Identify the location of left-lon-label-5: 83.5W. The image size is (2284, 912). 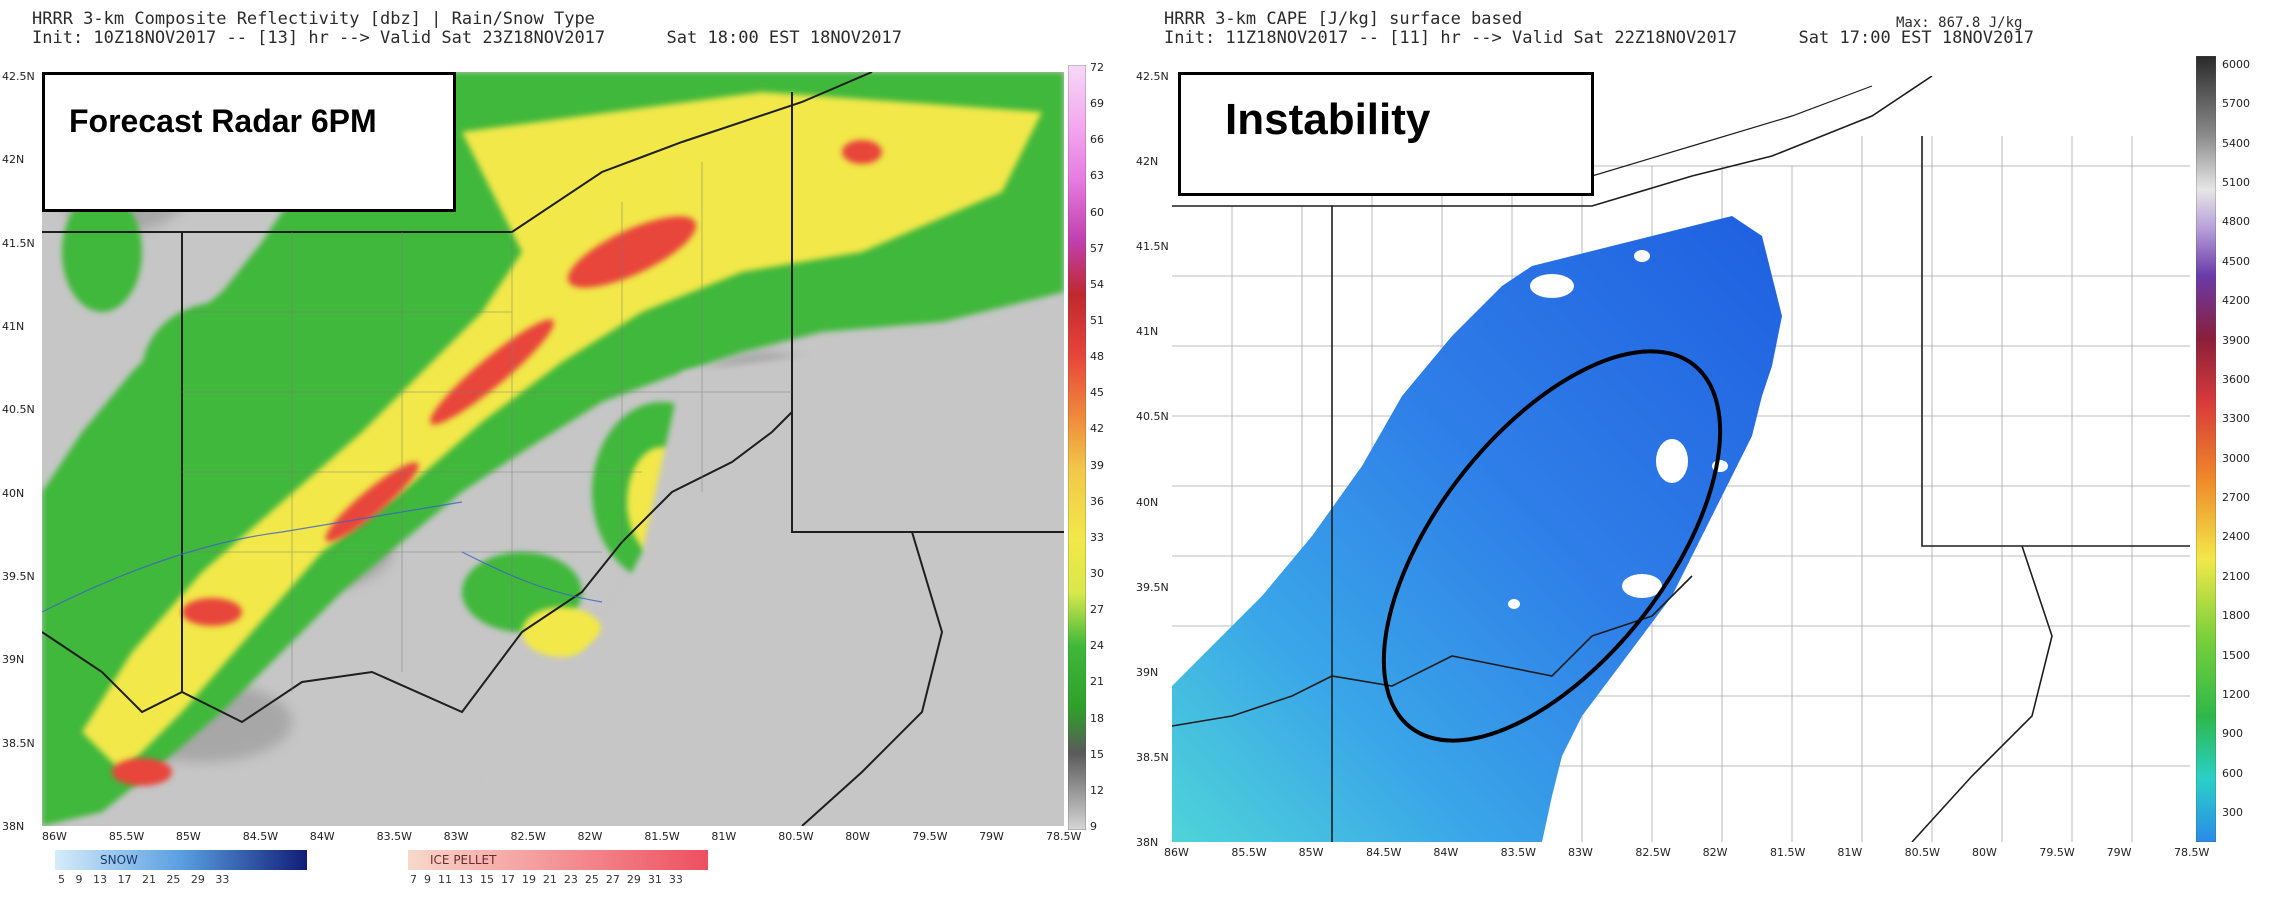
(394, 836).